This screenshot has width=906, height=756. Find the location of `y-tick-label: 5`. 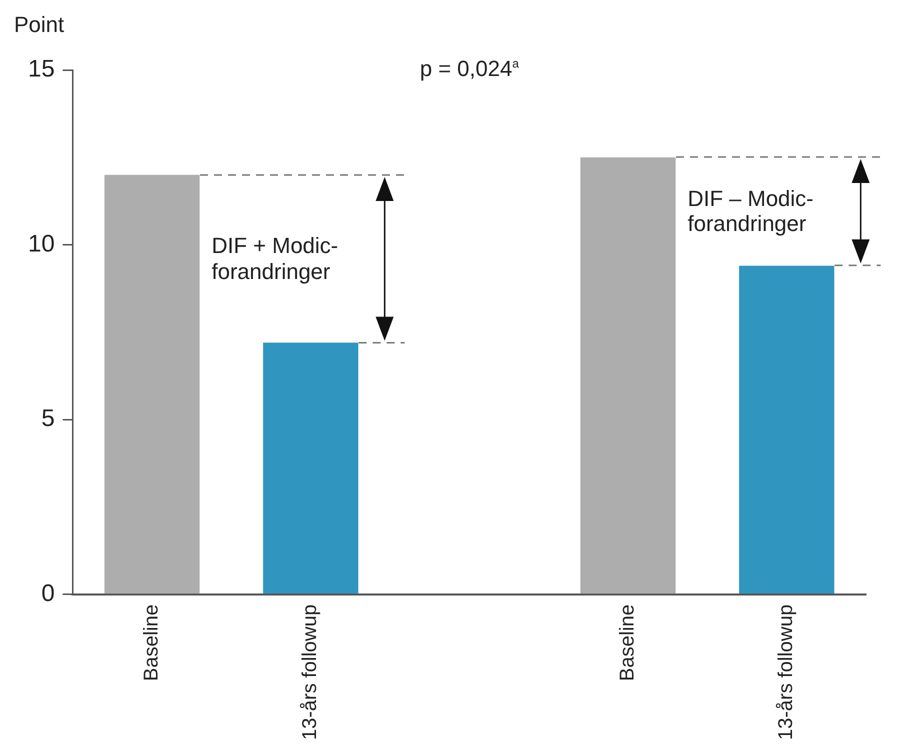

y-tick-label: 5 is located at coordinates (48, 418).